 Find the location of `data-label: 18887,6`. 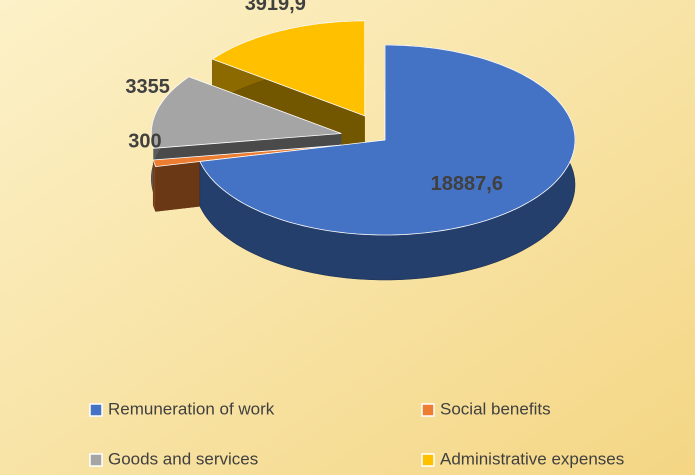

data-label: 18887,6 is located at coordinates (467, 184).